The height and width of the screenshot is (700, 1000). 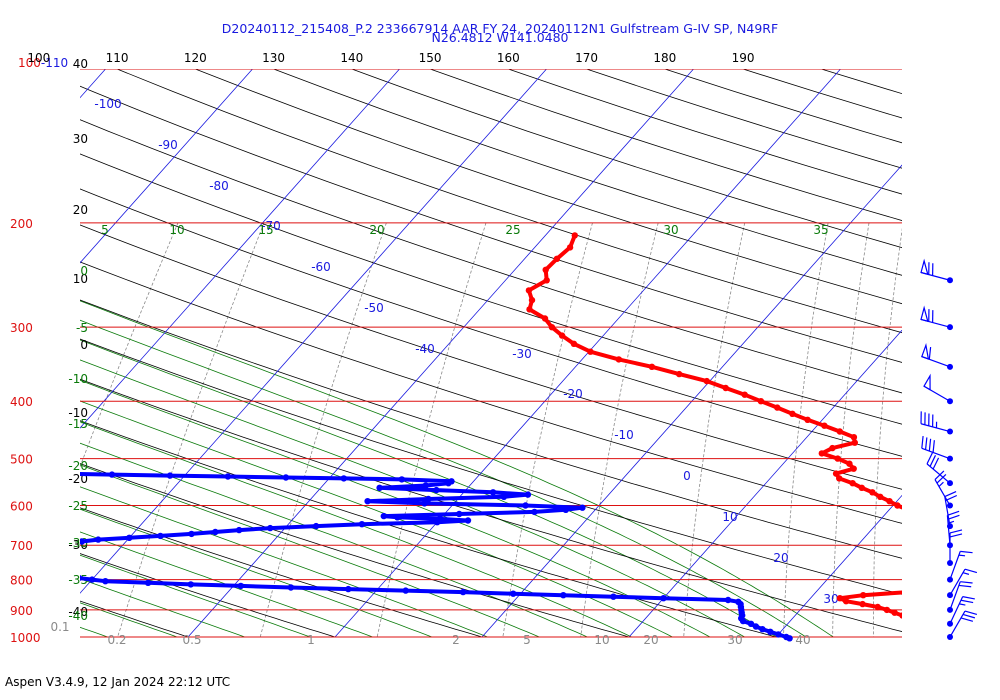 I want to click on theta-e-label: 35, so click(x=820, y=230).